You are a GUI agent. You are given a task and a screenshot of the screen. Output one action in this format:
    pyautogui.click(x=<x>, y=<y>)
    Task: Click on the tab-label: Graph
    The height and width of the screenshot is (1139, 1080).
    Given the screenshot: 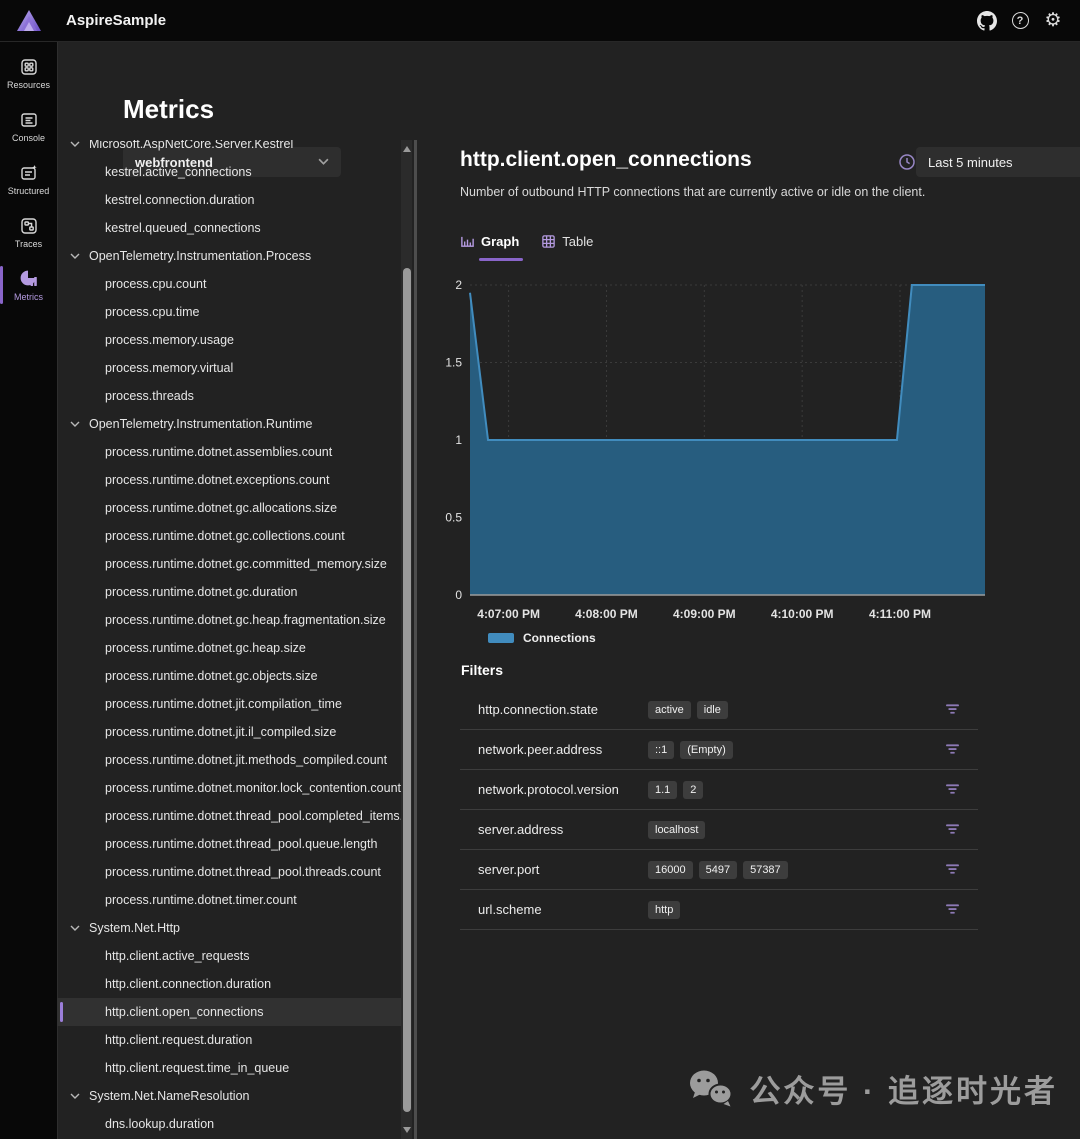 What is the action you would take?
    pyautogui.click(x=500, y=241)
    